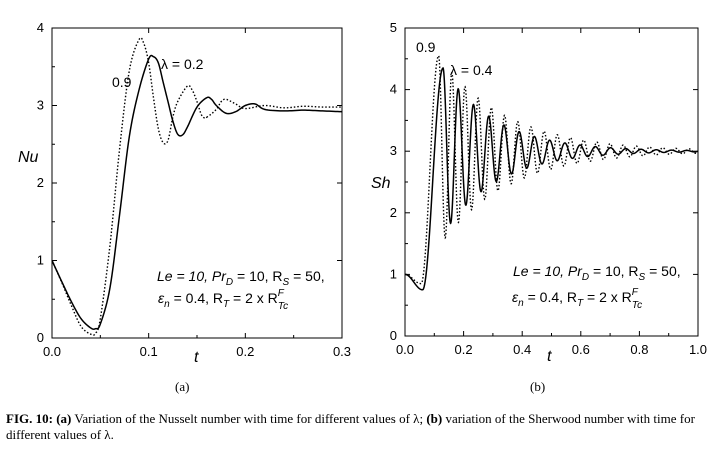 This screenshot has height=460, width=725. I want to click on caption-b-label: (b), so click(434, 418).